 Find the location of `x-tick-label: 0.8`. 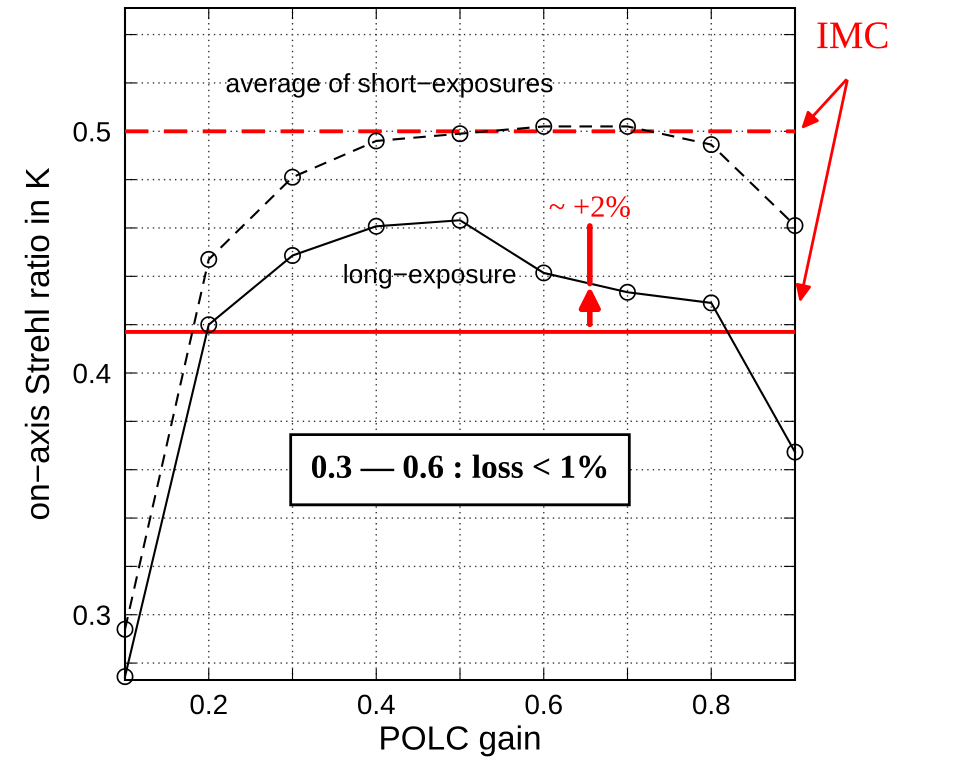

x-tick-label: 0.8 is located at coordinates (711, 704).